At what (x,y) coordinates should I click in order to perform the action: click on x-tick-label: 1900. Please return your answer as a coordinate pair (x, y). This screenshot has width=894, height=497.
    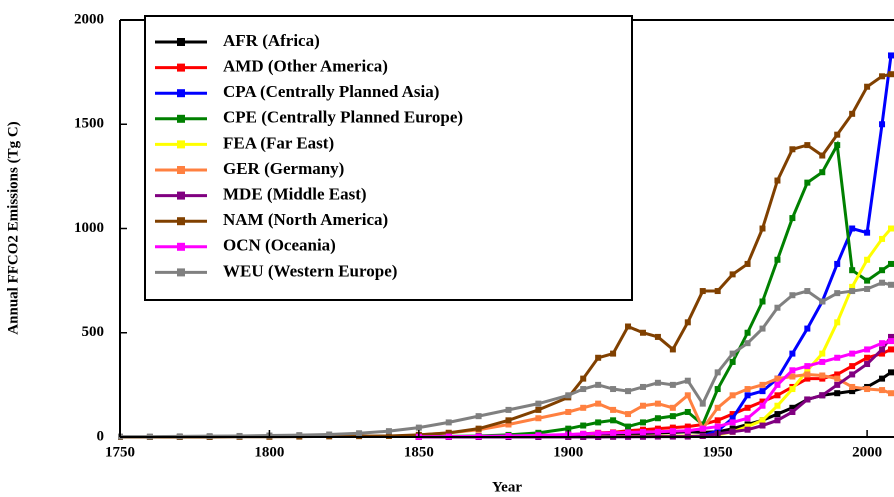
    Looking at the image, I should click on (568, 452).